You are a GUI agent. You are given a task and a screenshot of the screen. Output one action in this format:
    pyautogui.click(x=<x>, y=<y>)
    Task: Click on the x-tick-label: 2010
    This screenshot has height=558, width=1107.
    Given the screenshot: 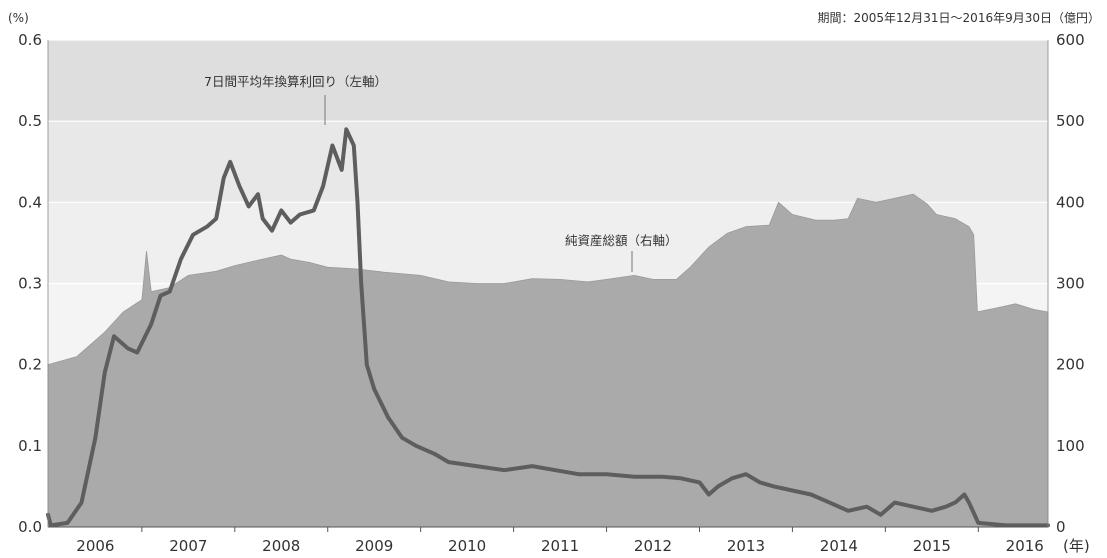 What is the action you would take?
    pyautogui.click(x=467, y=546)
    